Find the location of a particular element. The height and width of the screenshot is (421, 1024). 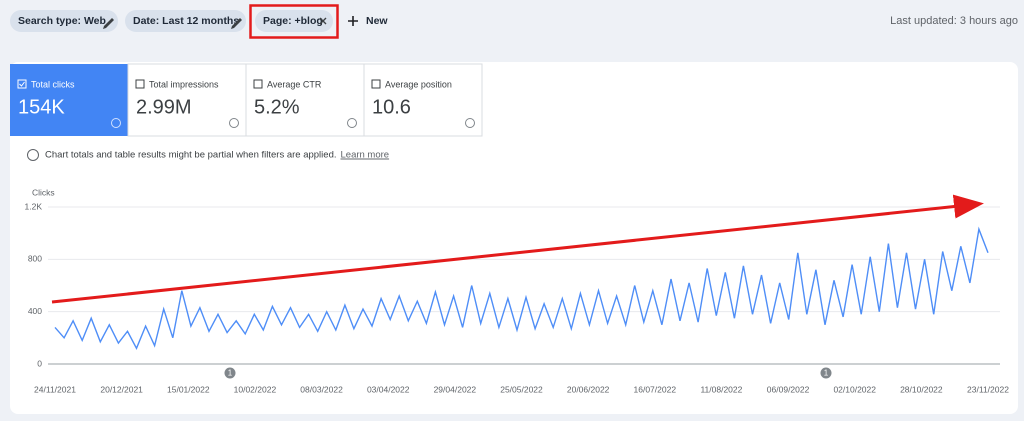

last-updated: Last updated: 3 hours ago is located at coordinates (954, 21).